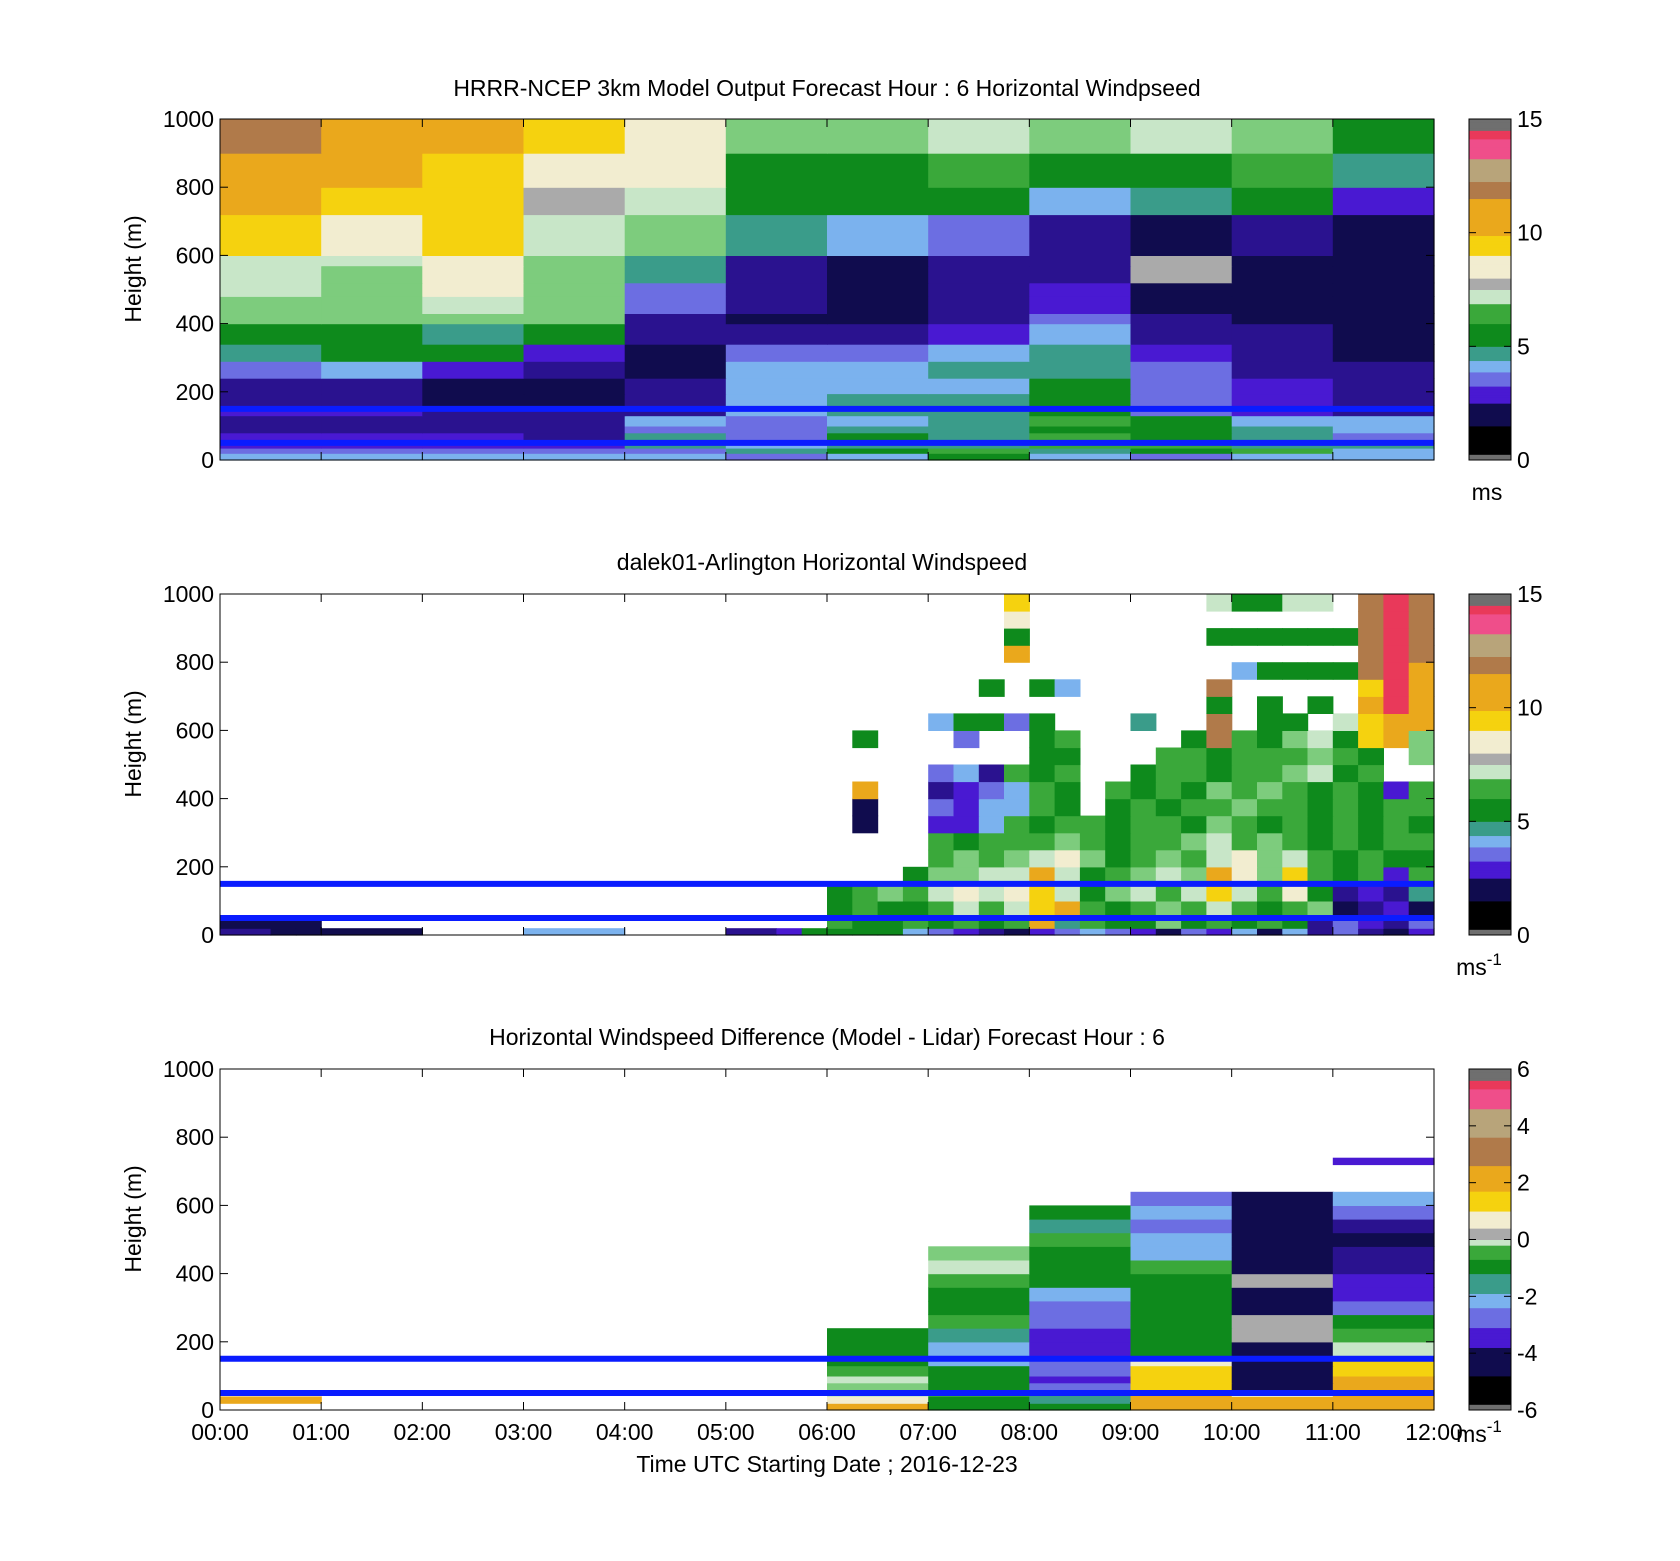 Image resolution: width=1680 pixels, height=1561 pixels. What do you see at coordinates (1523, 935) in the screenshot?
I see `colorbar-tick-label: 0` at bounding box center [1523, 935].